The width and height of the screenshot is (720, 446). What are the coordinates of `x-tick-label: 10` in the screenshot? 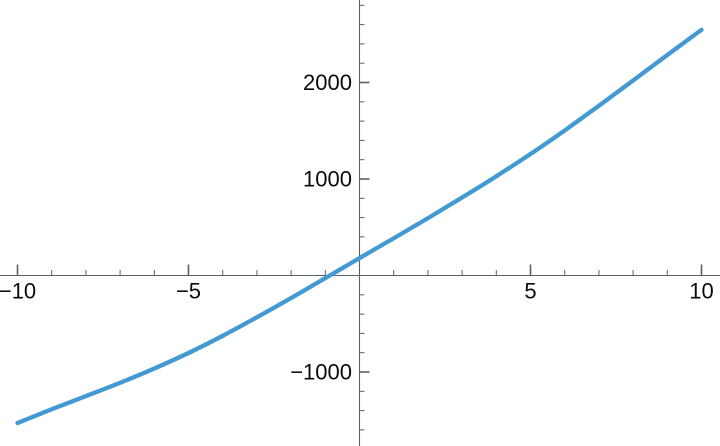 It's located at (701, 291).